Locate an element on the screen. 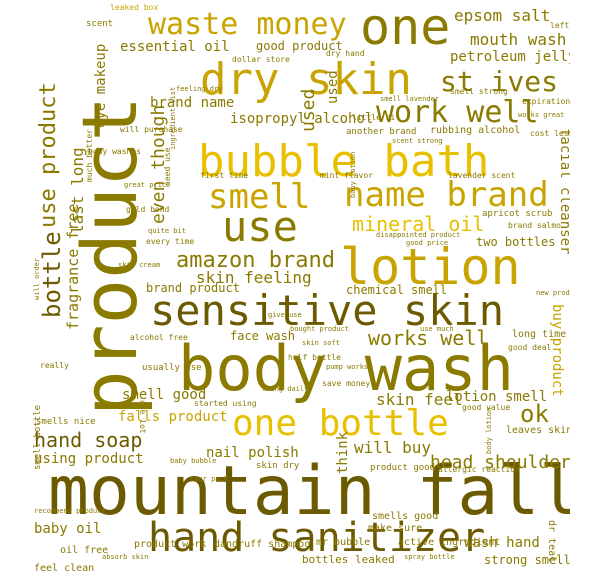 The width and height of the screenshot is (601, 587). word-used-2: used is located at coordinates (333, 87).